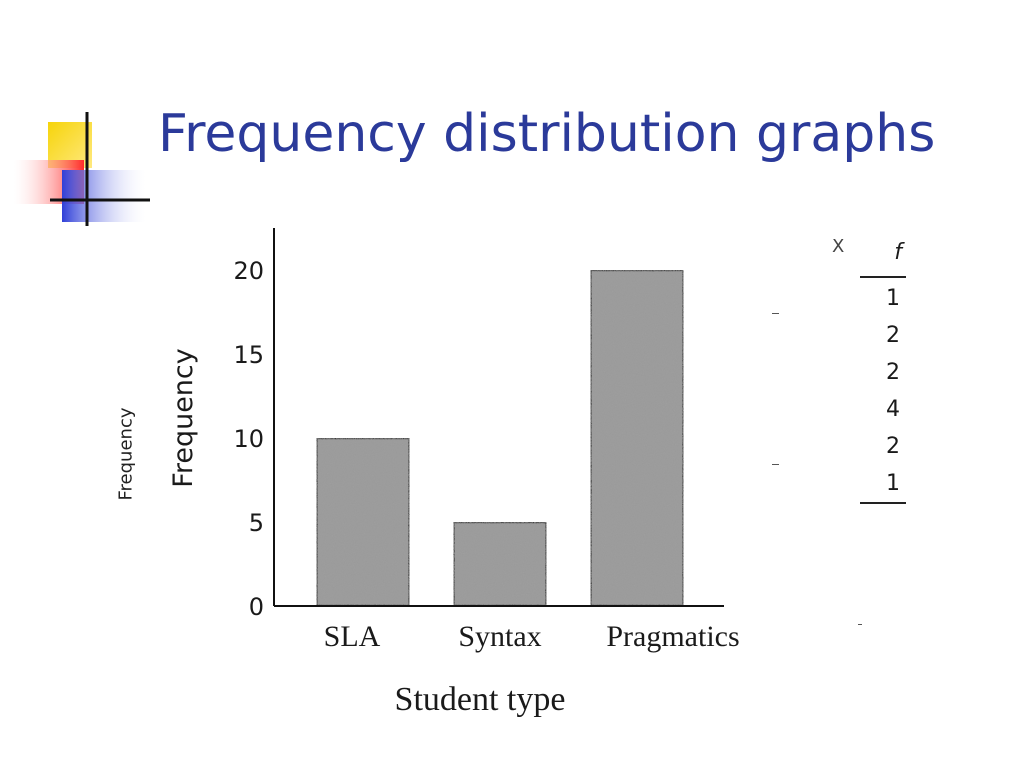  Describe the element at coordinates (500, 564) in the screenshot. I see `bar-syntax` at that location.